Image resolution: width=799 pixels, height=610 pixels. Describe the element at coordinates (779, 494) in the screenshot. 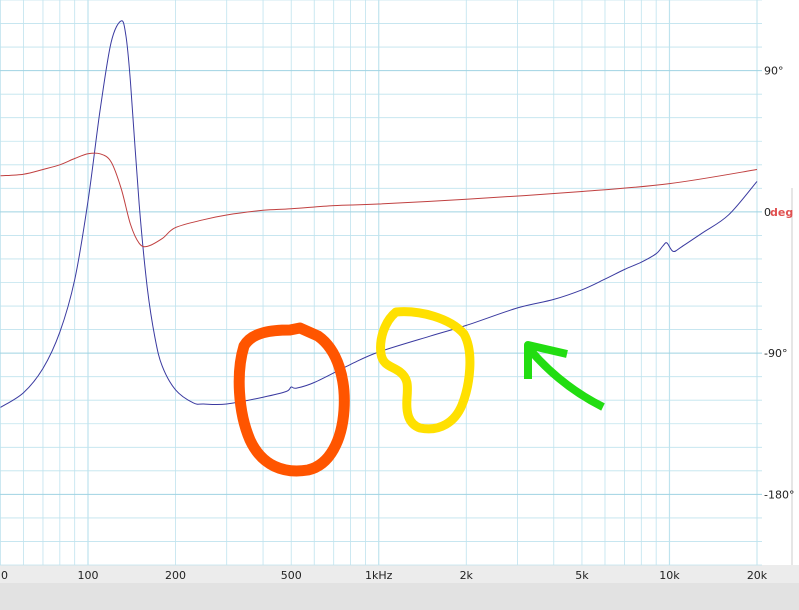

I see `phase-tick-label: -180°` at that location.